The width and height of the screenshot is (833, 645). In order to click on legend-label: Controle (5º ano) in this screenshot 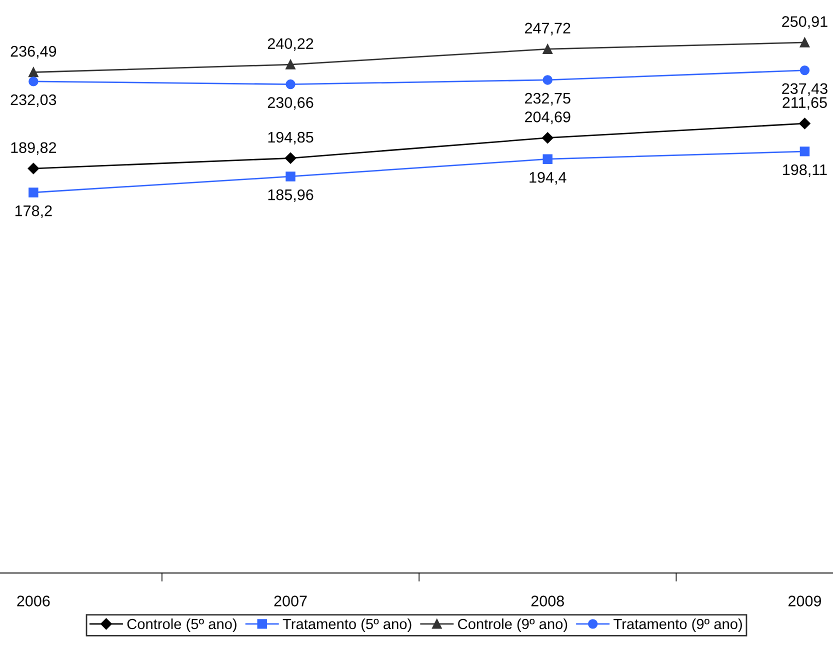, I will do `click(181, 625)`.